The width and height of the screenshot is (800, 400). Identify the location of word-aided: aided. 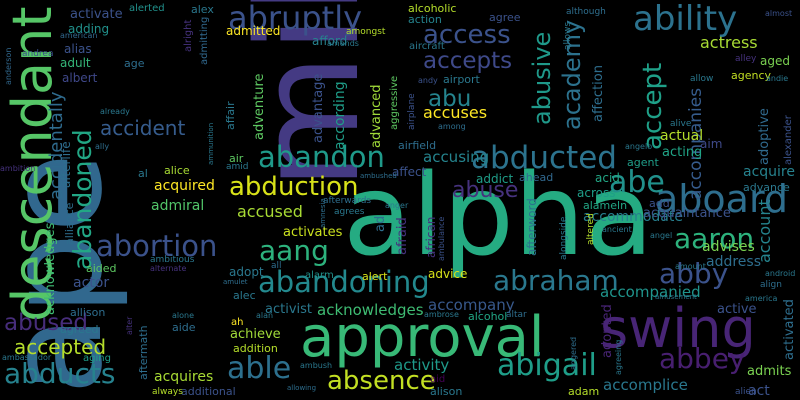
(101, 268).